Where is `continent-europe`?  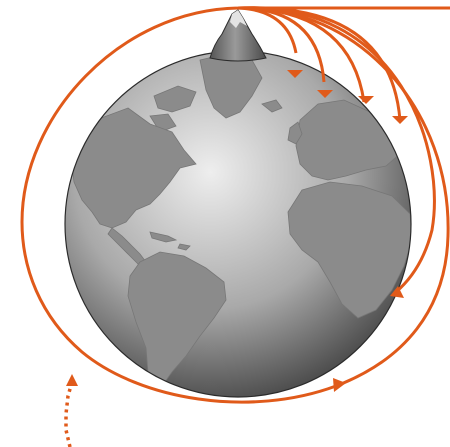
continent-europe is located at coordinates (349, 140).